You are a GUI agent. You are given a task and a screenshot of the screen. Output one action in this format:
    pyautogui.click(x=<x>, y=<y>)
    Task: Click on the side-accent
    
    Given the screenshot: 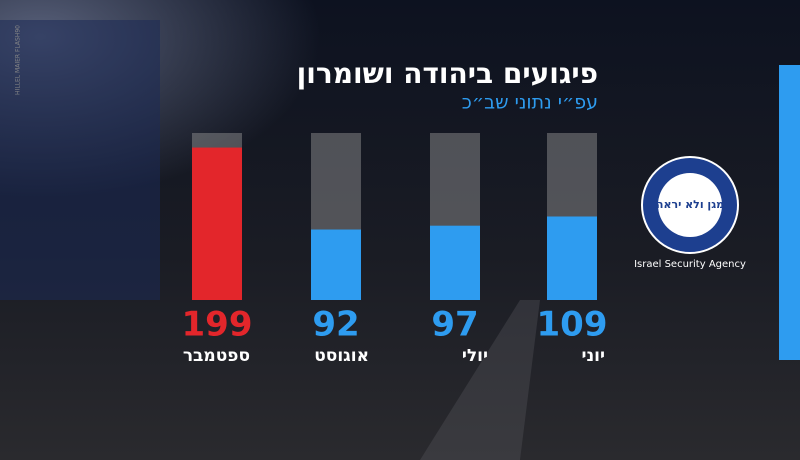 What is the action you would take?
    pyautogui.click(x=789, y=212)
    